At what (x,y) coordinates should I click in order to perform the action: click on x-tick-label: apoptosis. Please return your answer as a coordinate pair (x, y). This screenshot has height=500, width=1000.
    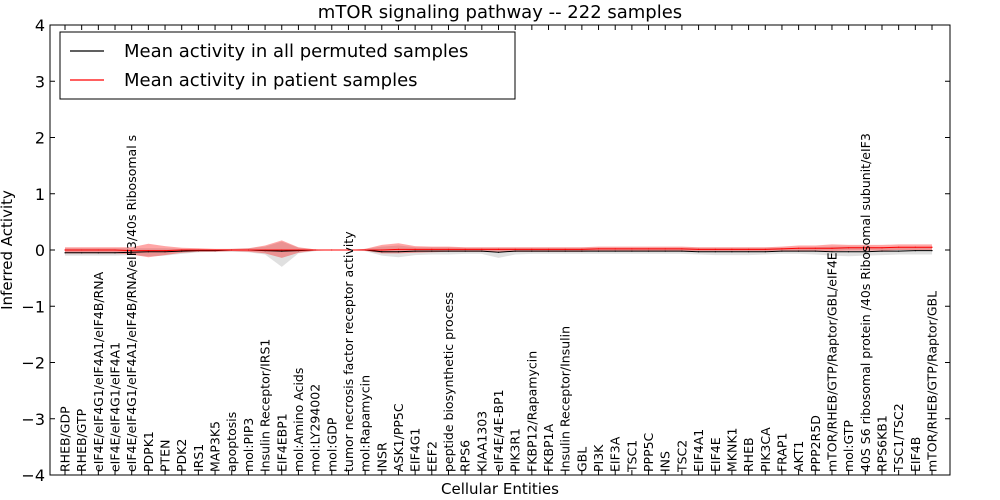
    Looking at the image, I should click on (231, 442).